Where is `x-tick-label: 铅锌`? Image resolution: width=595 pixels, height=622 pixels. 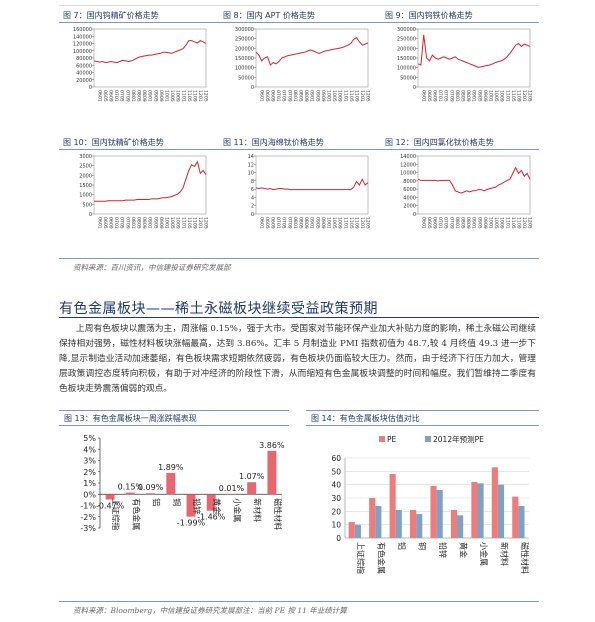
x-tick-label: 铅锌 is located at coordinates (443, 550).